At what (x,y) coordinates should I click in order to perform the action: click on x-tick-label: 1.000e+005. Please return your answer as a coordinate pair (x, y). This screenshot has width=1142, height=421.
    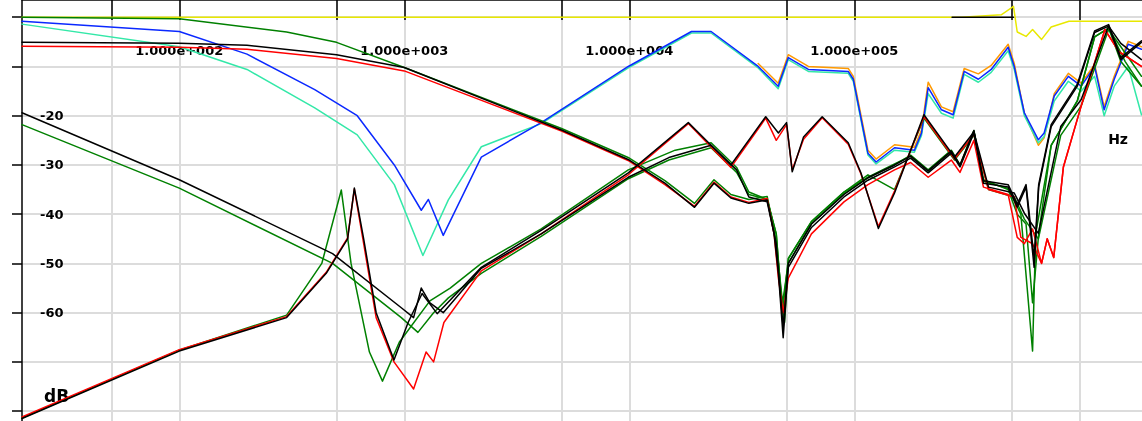
    Looking at the image, I should click on (854, 50).